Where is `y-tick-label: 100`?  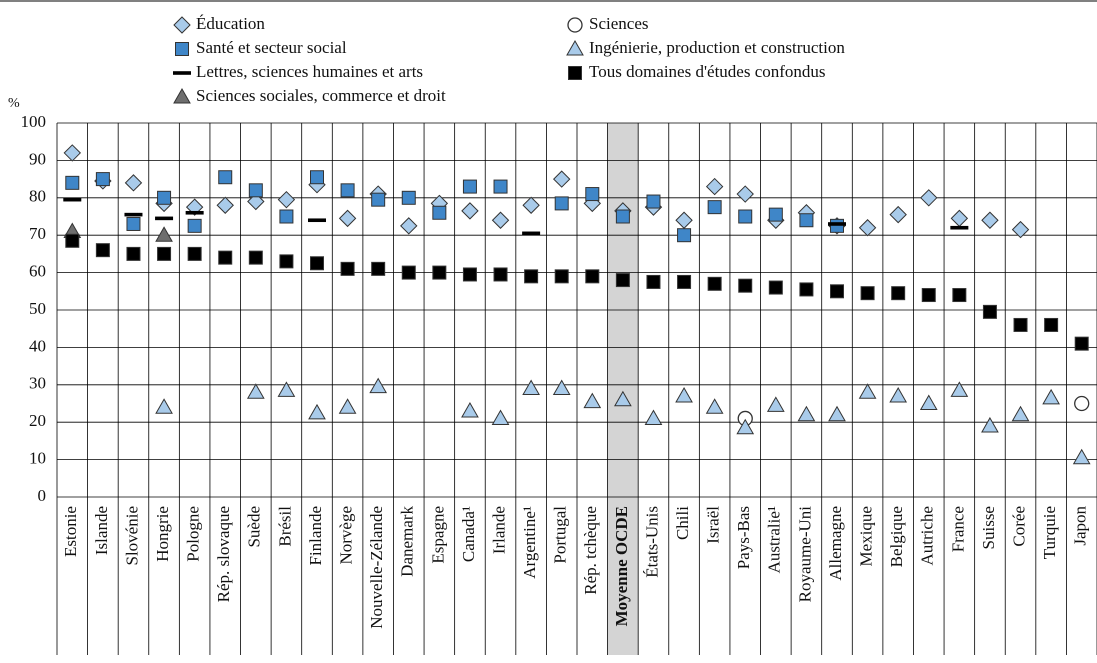
y-tick-label: 100 is located at coordinates (34, 121).